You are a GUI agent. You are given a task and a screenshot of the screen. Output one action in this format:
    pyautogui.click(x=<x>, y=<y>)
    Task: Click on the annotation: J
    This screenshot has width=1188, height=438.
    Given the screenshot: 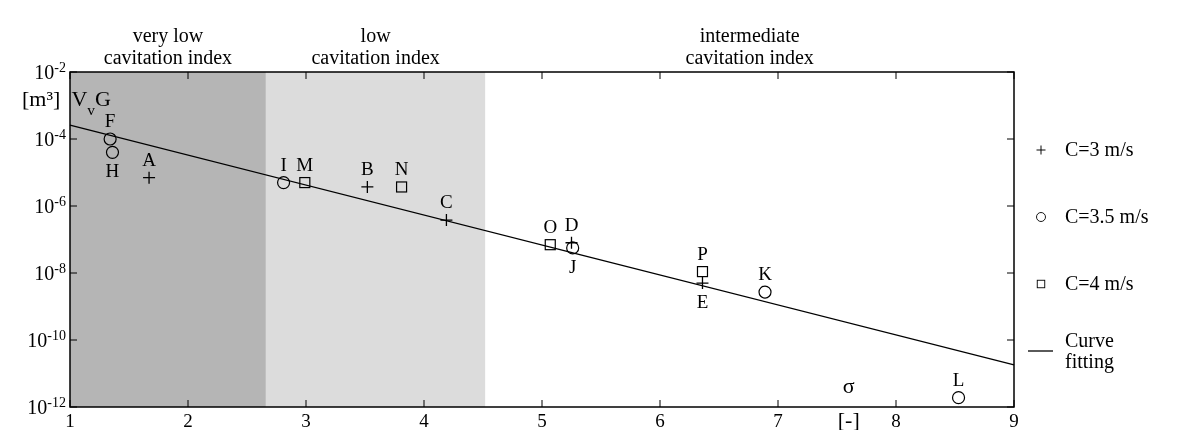 What is the action you would take?
    pyautogui.click(x=572, y=266)
    